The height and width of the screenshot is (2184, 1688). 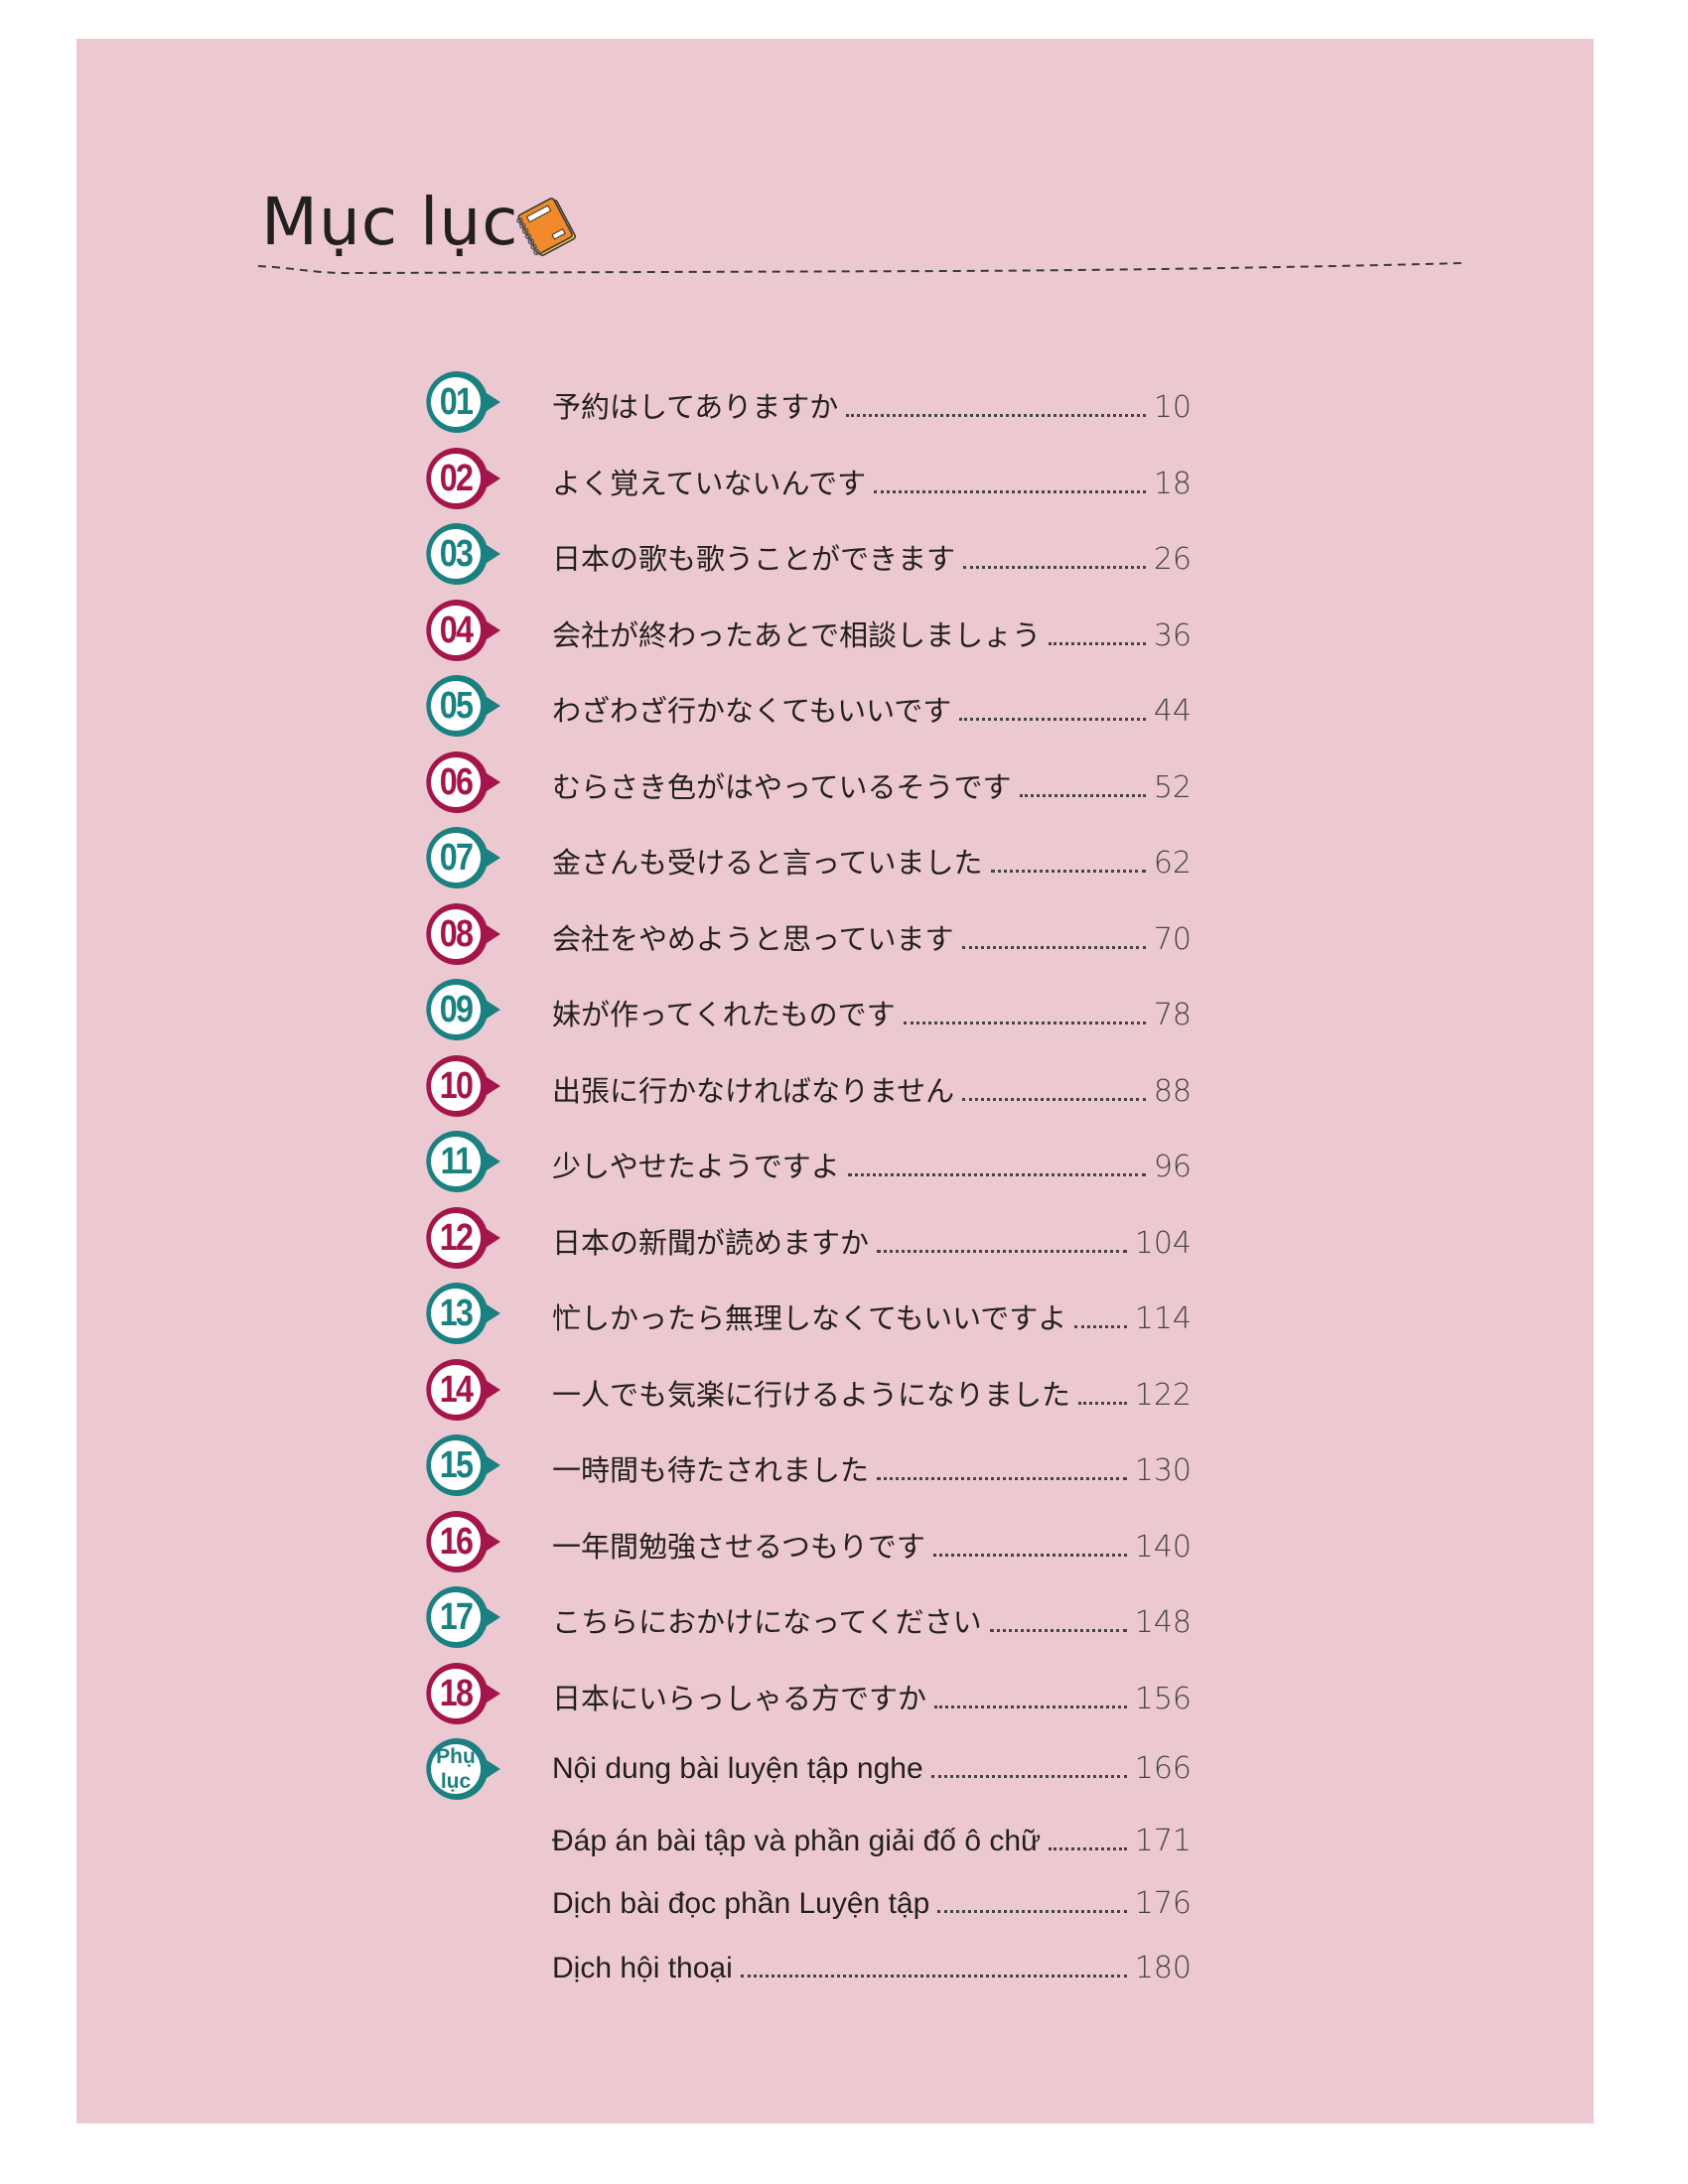 I want to click on lesson-entry: 10 出張に行かなければなりません 88, so click(x=804, y=1084).